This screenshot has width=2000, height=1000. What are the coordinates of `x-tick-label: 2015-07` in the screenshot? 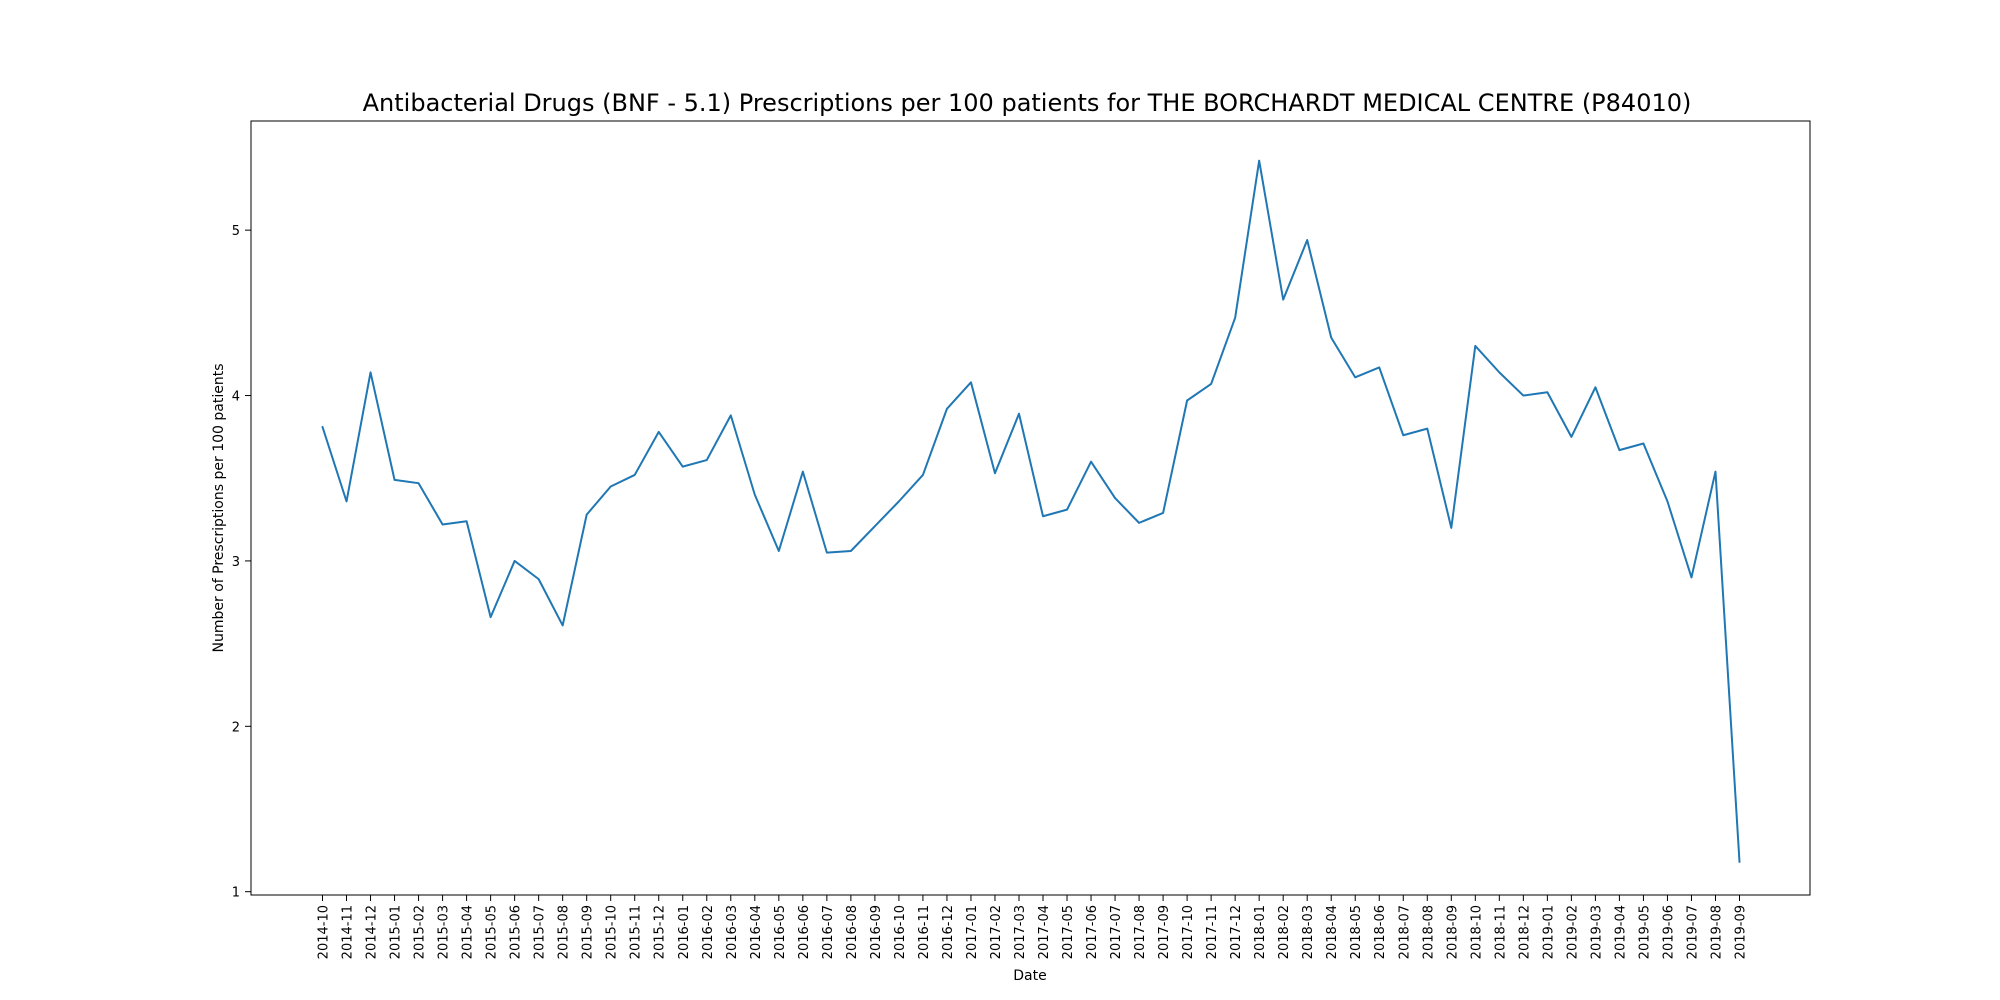 It's located at (540, 932).